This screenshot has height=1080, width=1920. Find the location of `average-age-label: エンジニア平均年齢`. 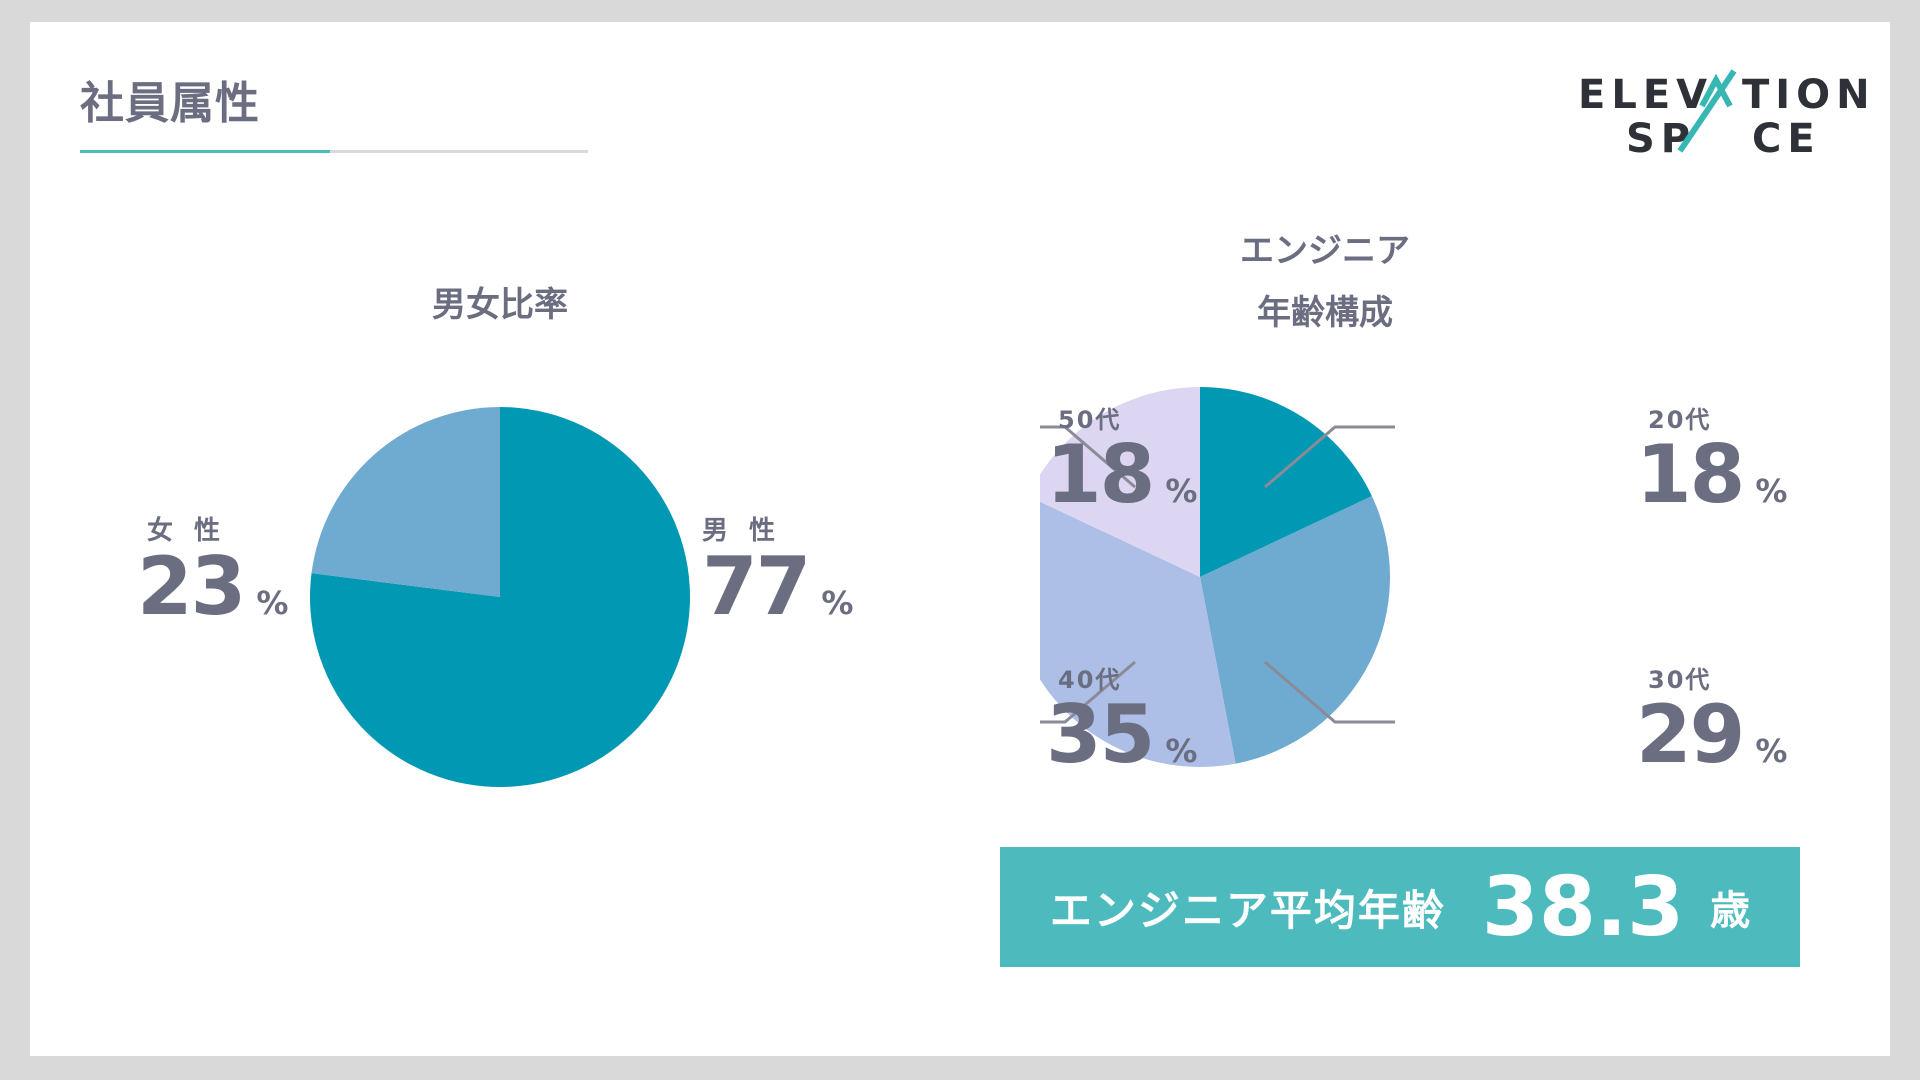

average-age-label: エンジニア平均年齢 is located at coordinates (1247, 910).